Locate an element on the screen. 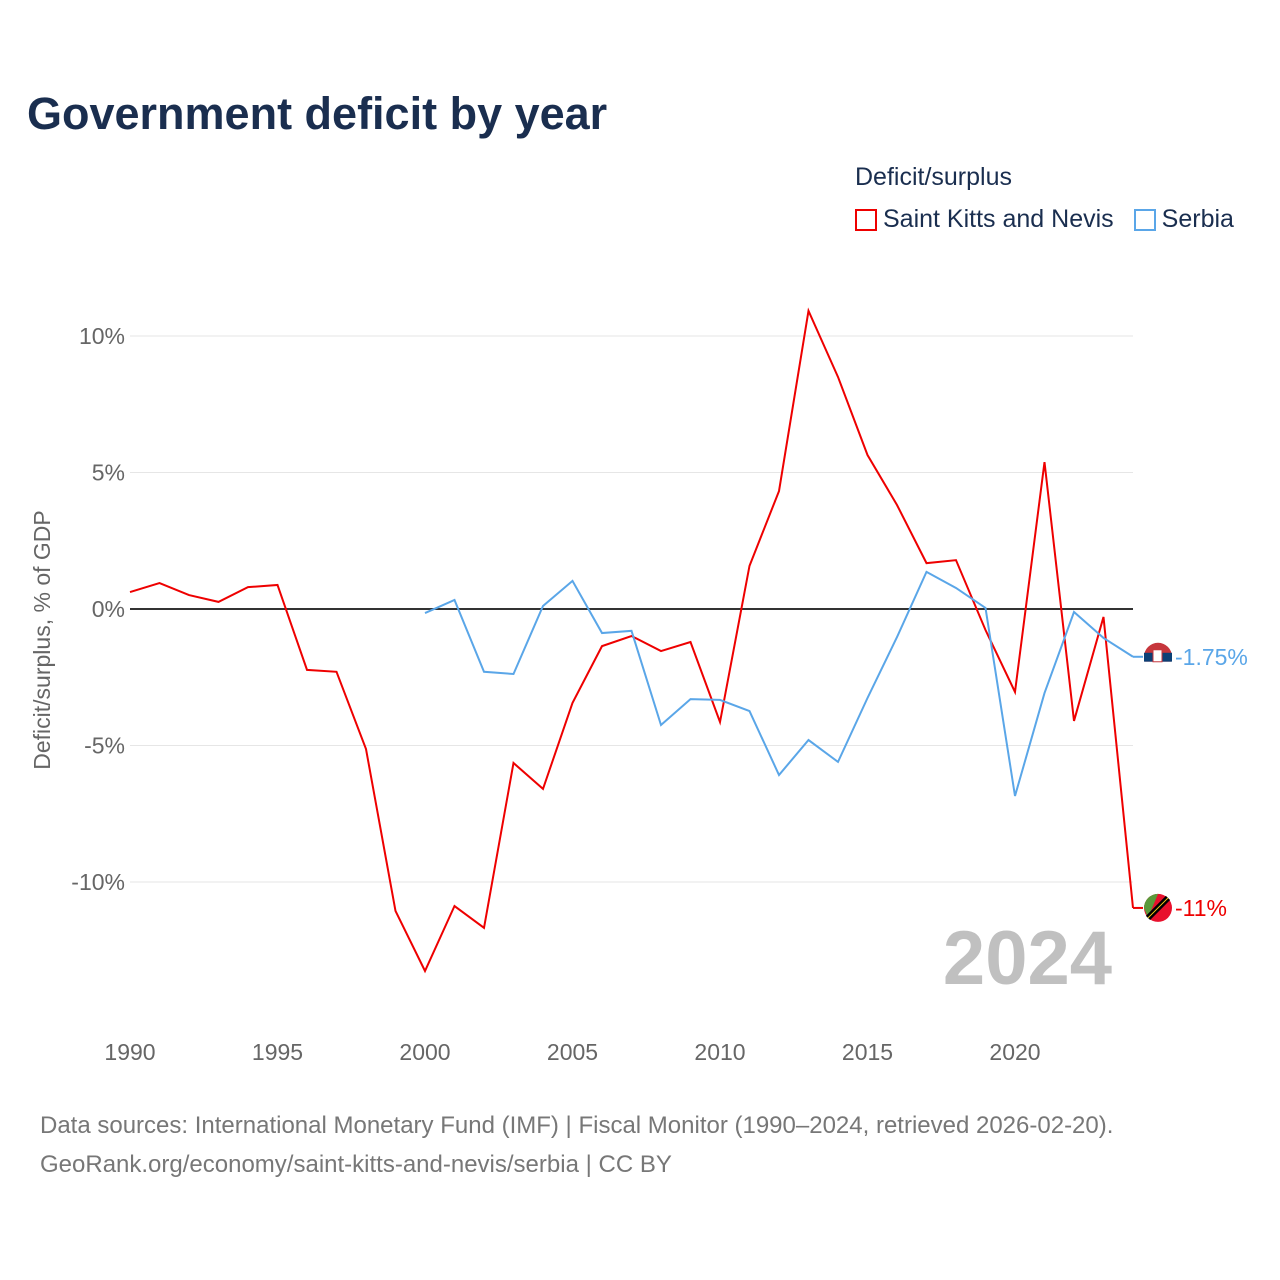 This screenshot has height=1280, width=1280. end-value-label: -1.75% is located at coordinates (1211, 657).